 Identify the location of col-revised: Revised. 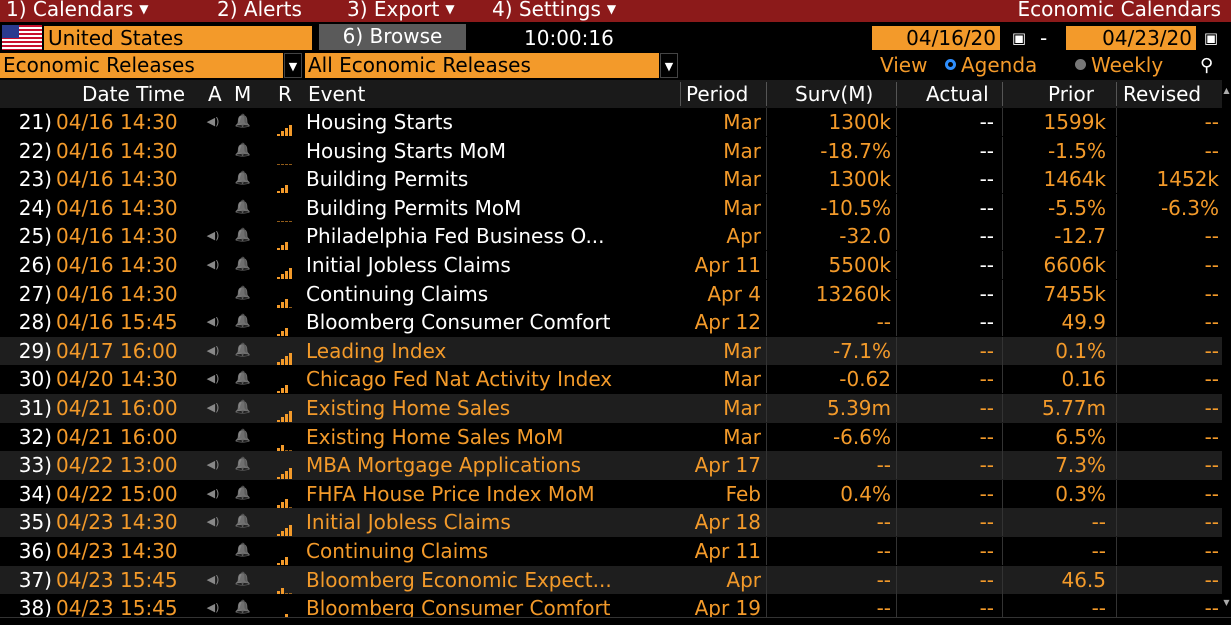
(1162, 94).